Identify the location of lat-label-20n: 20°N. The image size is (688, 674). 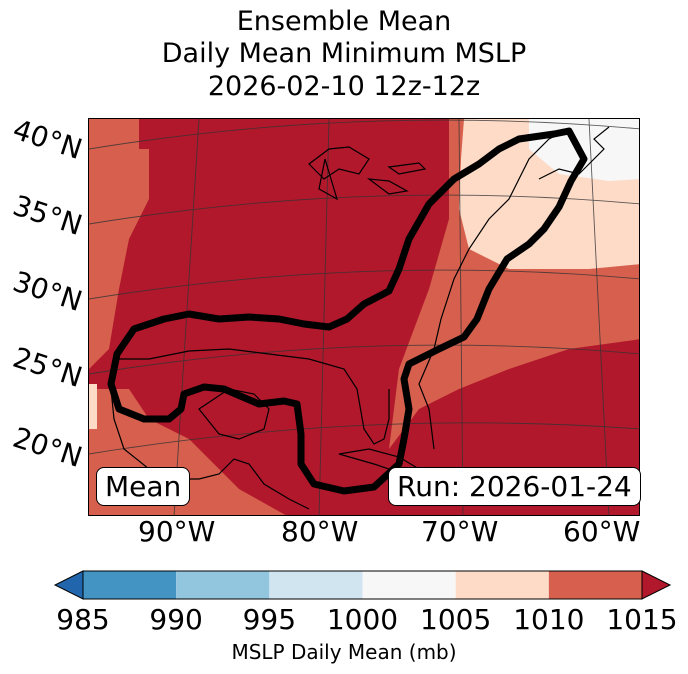
(47, 447).